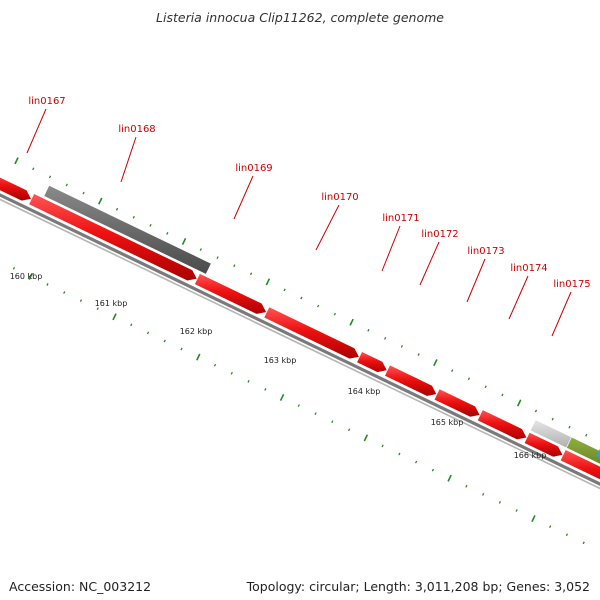 Image resolution: width=600 pixels, height=600 pixels. Describe the element at coordinates (439, 234) in the screenshot. I see `gene-label: lin0172` at that location.